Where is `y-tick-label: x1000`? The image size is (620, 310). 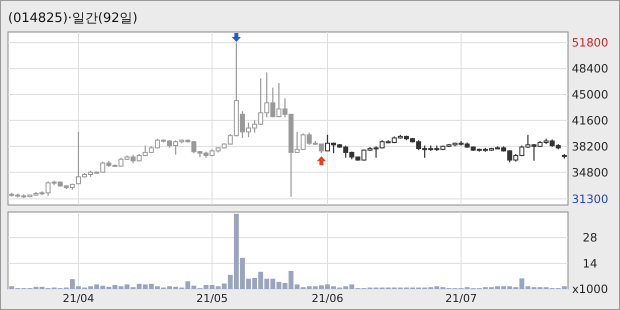 y-tick-label: x1000 is located at coordinates (590, 289).